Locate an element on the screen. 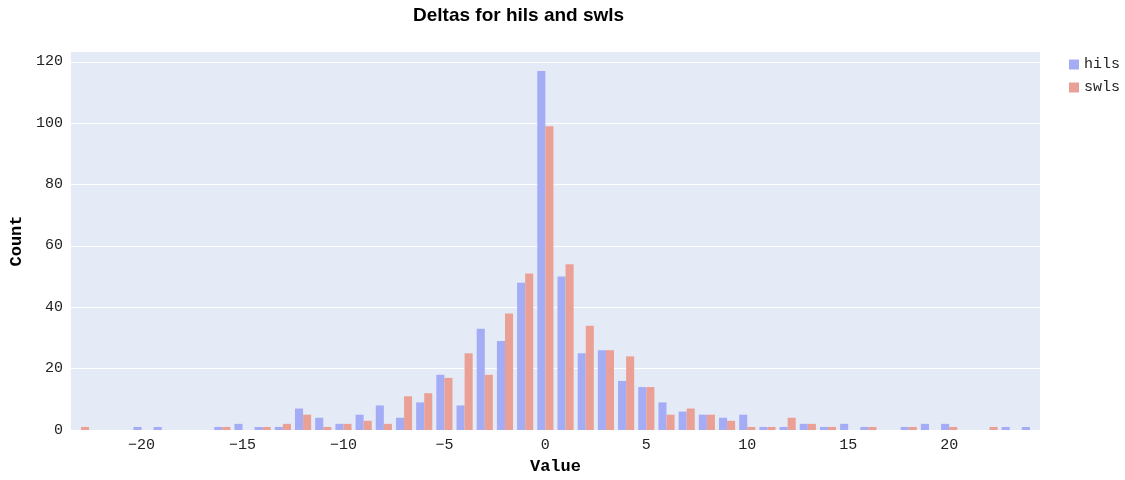  x-tick-label: −10 is located at coordinates (343, 445).